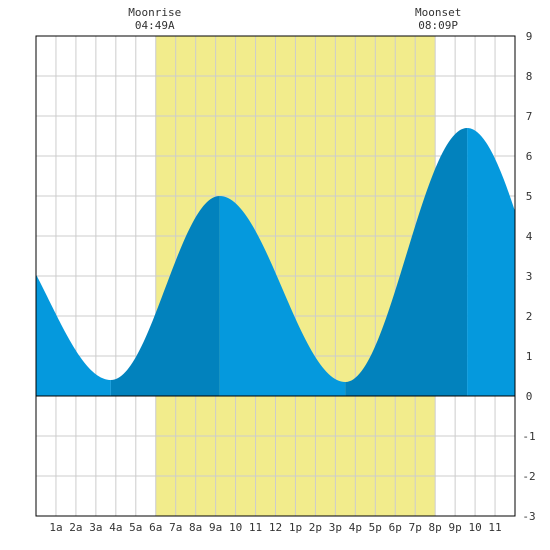  I want to click on moonset-time: 08:09P, so click(438, 25).